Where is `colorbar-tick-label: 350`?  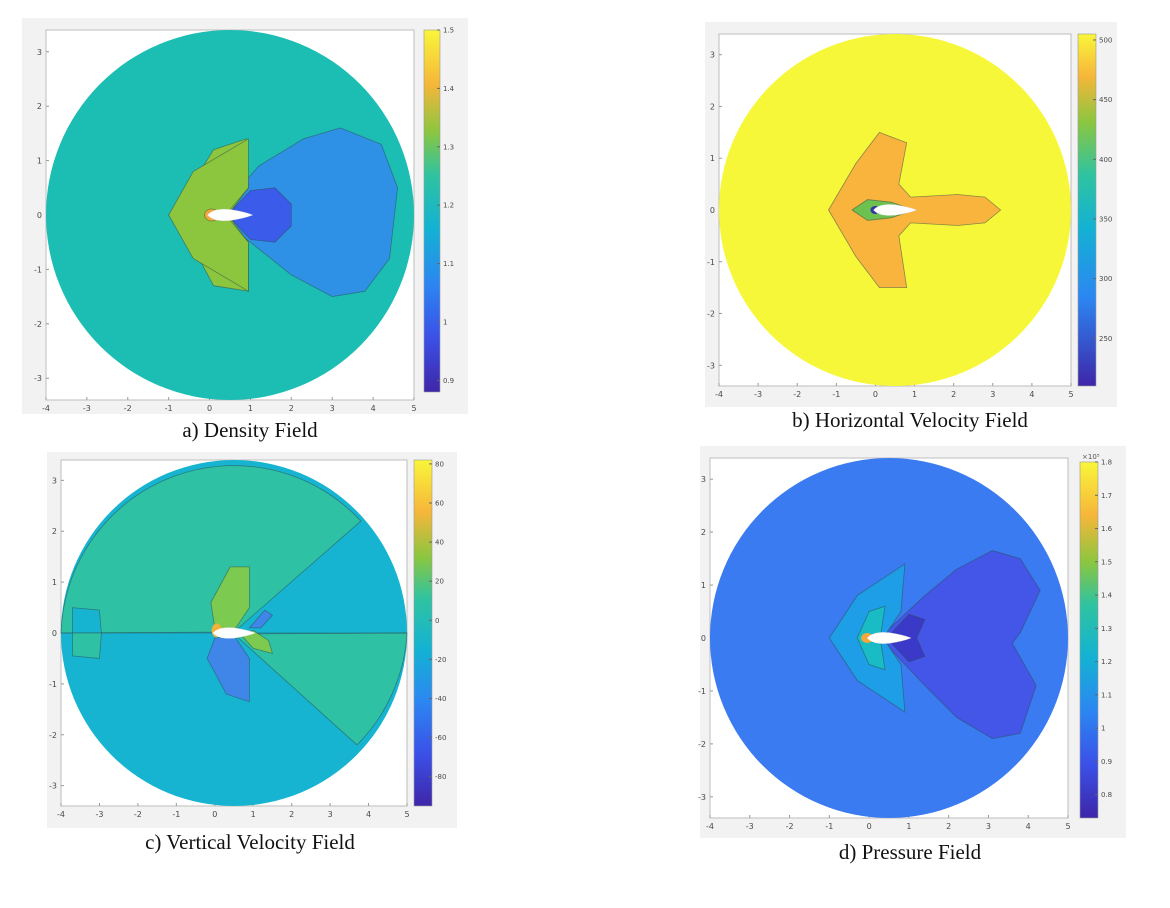 colorbar-tick-label: 350 is located at coordinates (1105, 219).